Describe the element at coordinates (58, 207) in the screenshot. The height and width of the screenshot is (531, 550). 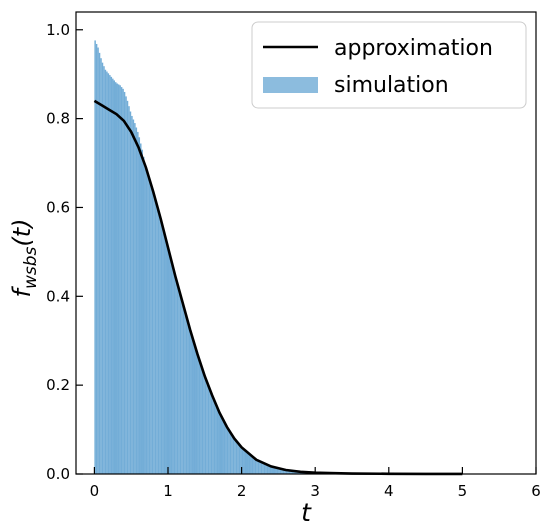
I see `y-tick-label: 0.6` at that location.